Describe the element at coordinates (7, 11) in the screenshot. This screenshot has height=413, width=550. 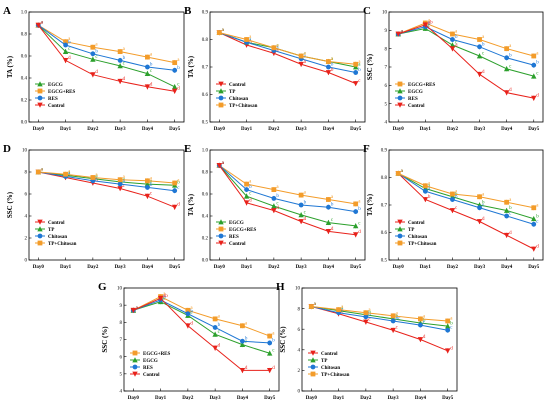
I see `panel-letter: A` at that location.